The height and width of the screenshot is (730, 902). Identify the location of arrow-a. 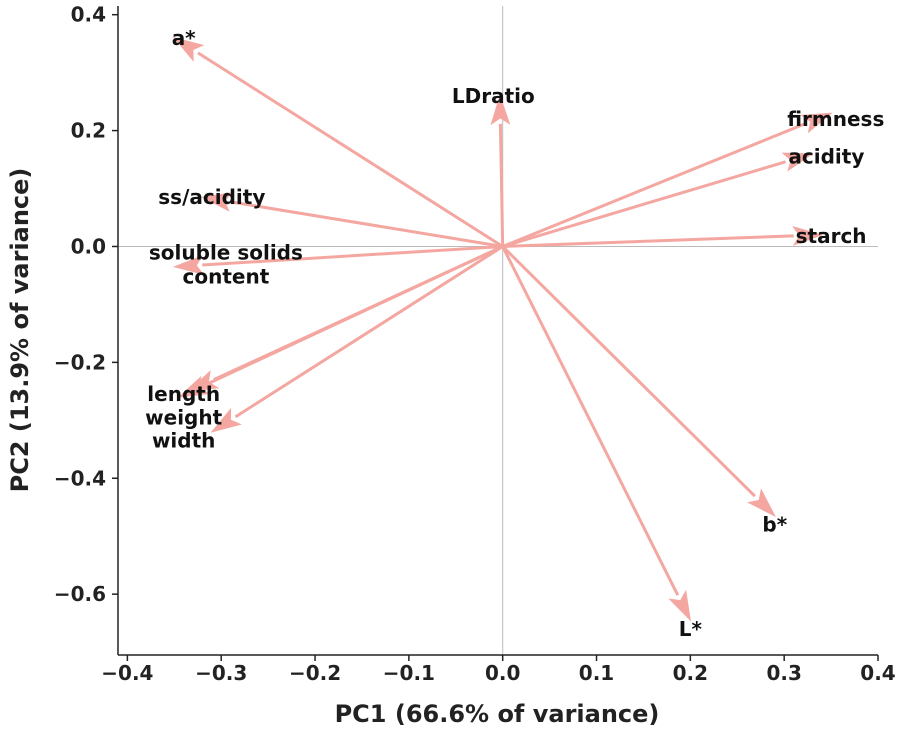
(338, 142).